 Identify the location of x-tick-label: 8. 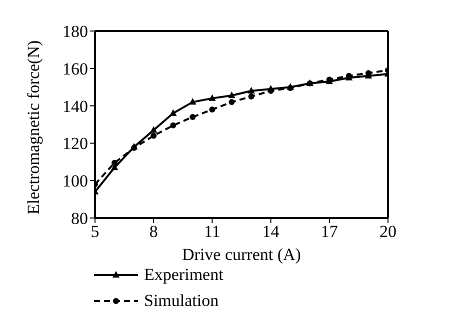
(153, 232).